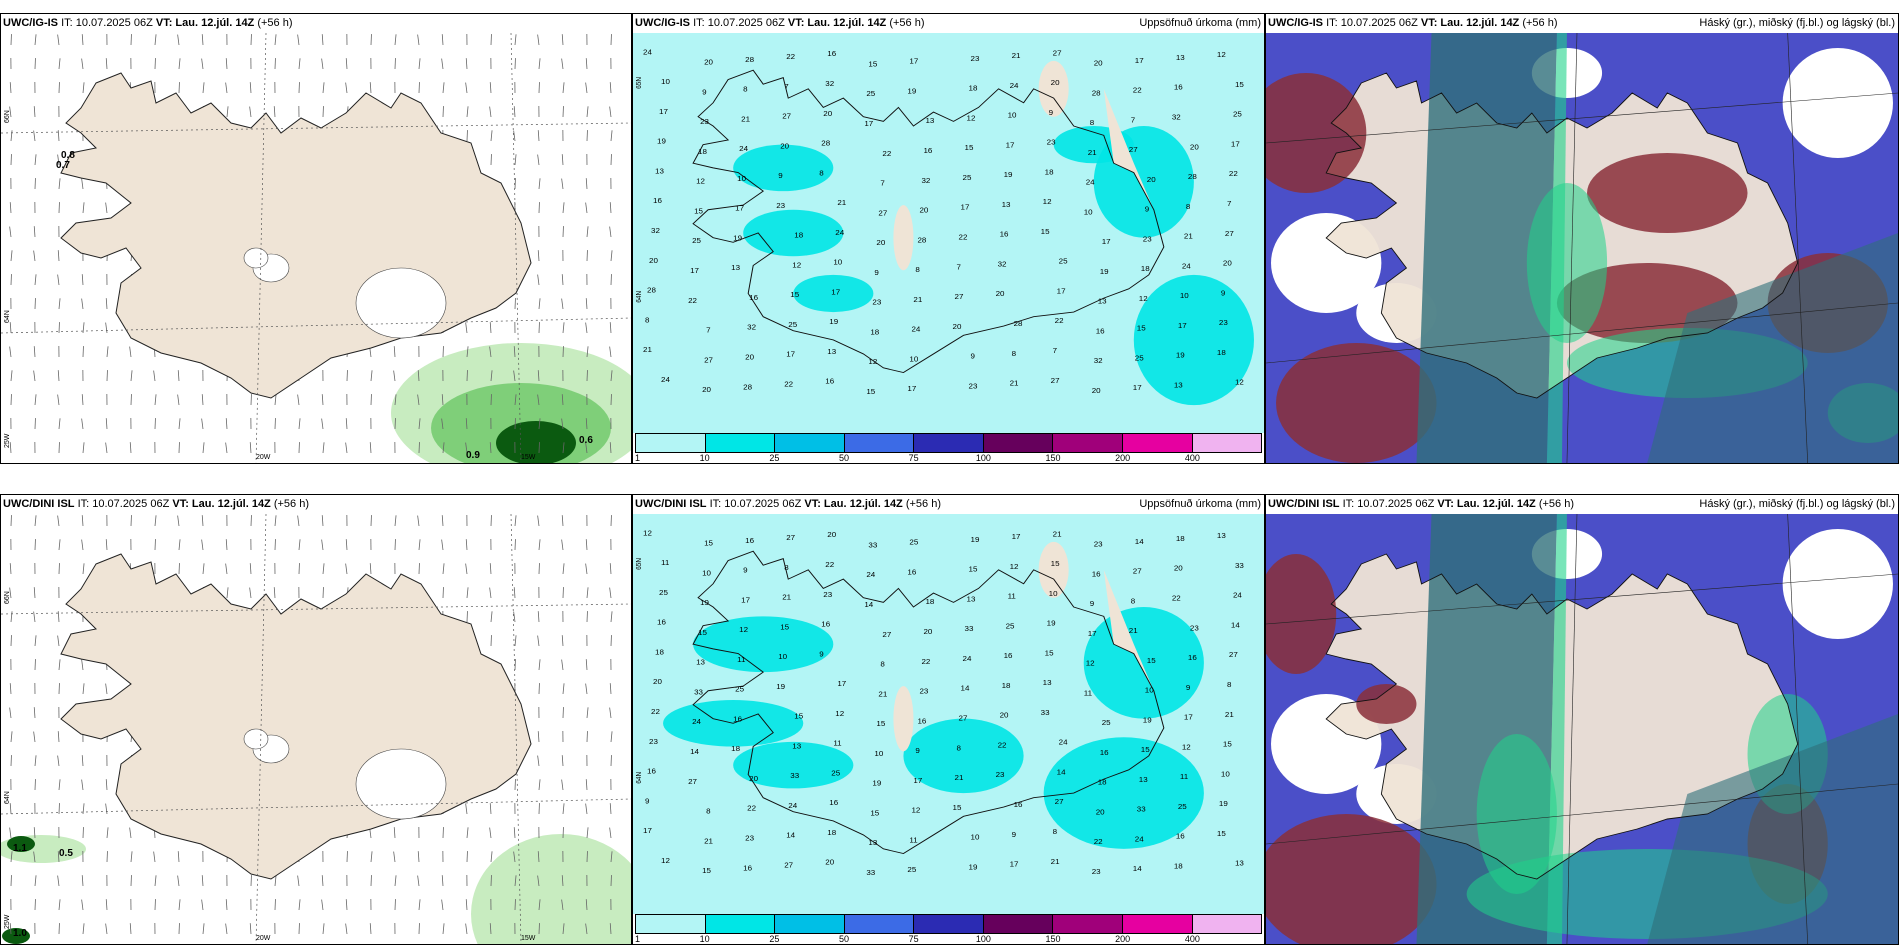 This screenshot has height=950, width=1900. What do you see at coordinates (66, 853) in the screenshot?
I see `precip-value: 0.5` at bounding box center [66, 853].